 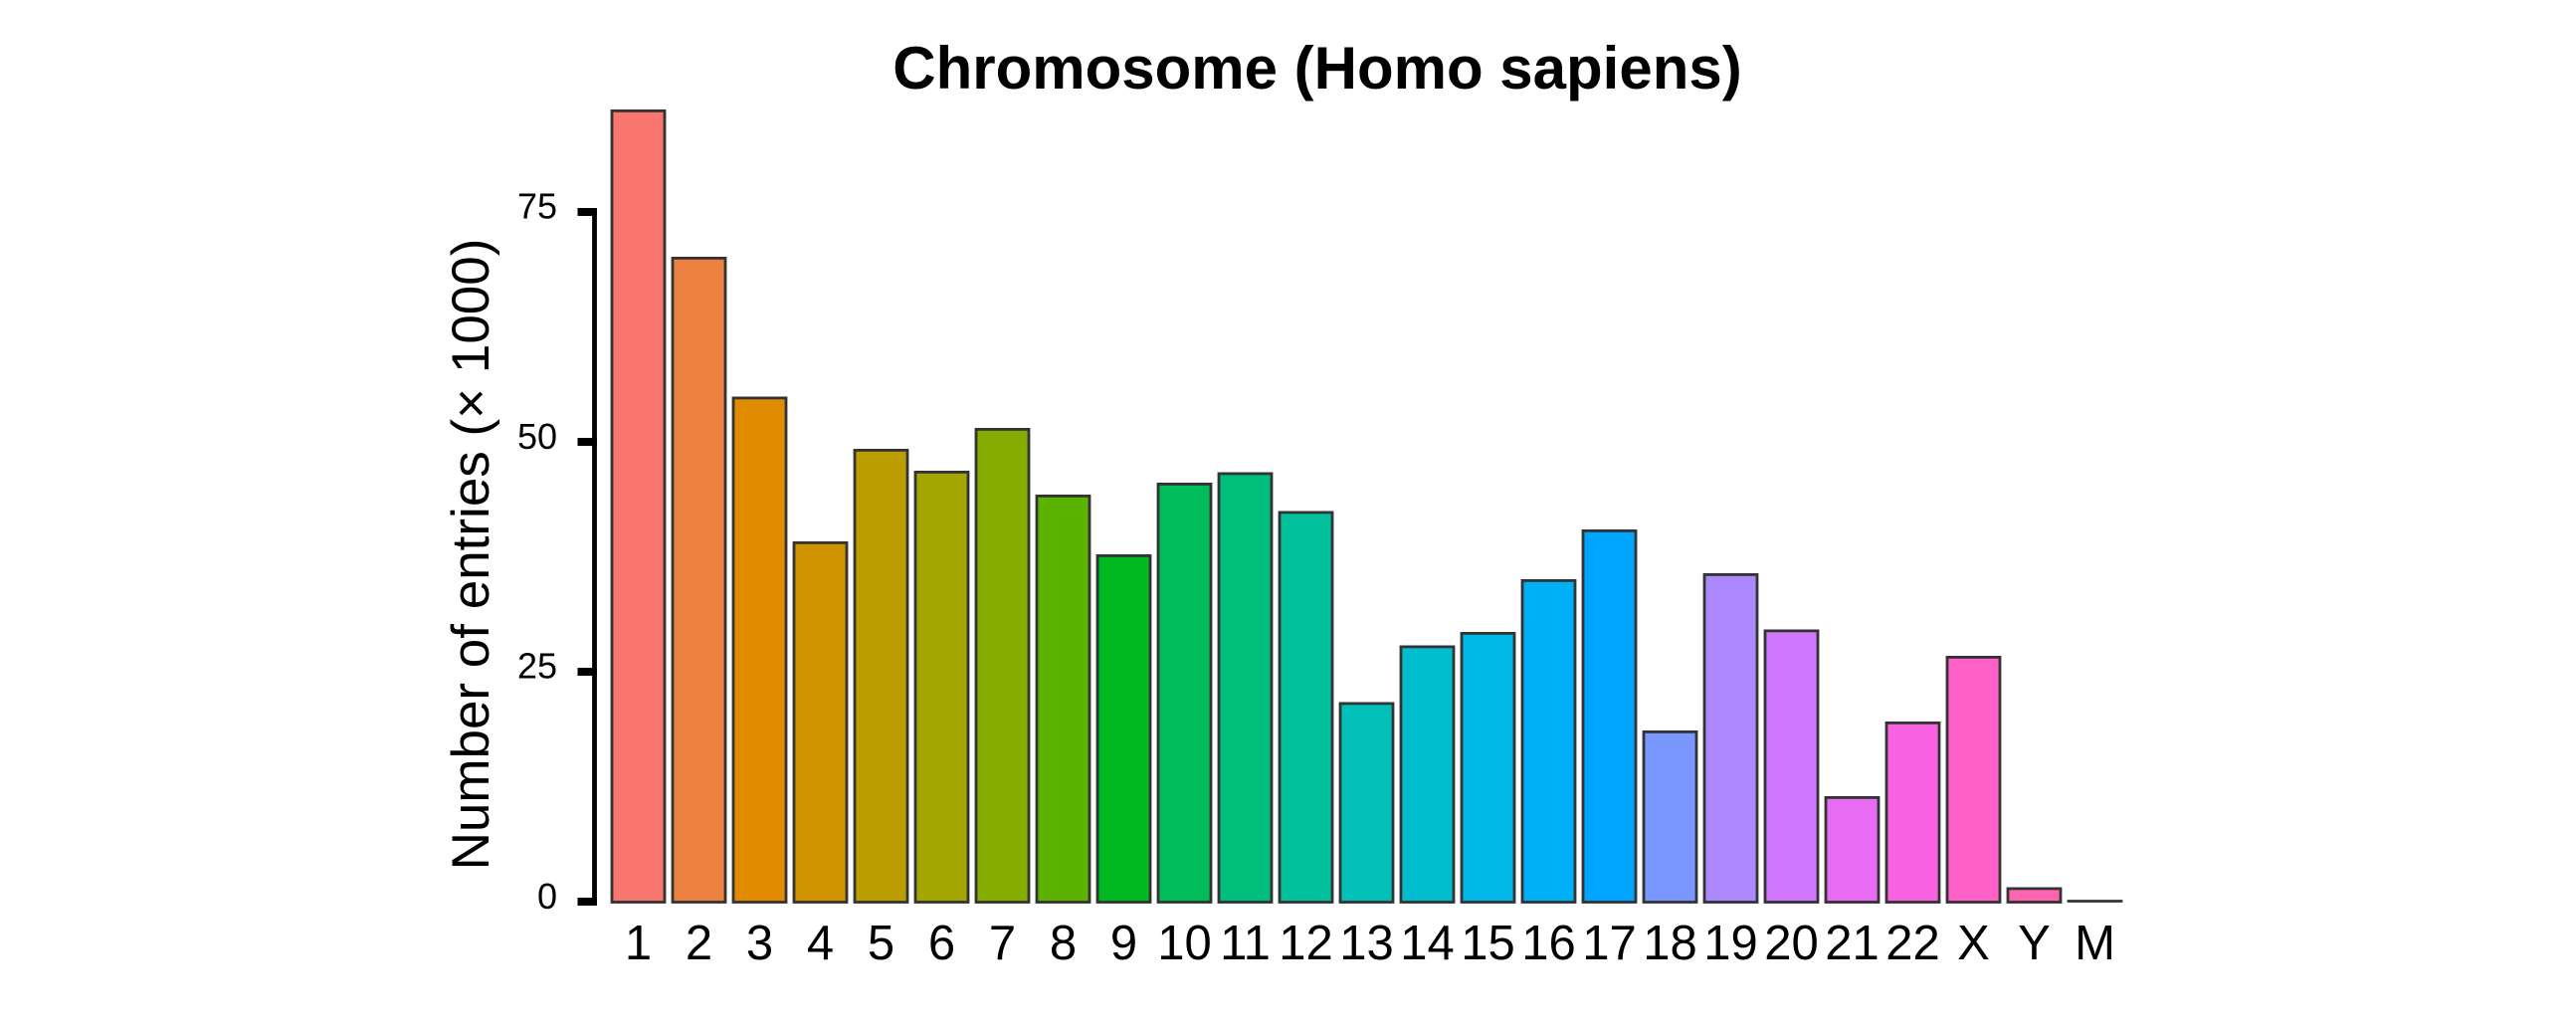 What do you see at coordinates (537, 666) in the screenshot?
I see `svg-text: 25` at bounding box center [537, 666].